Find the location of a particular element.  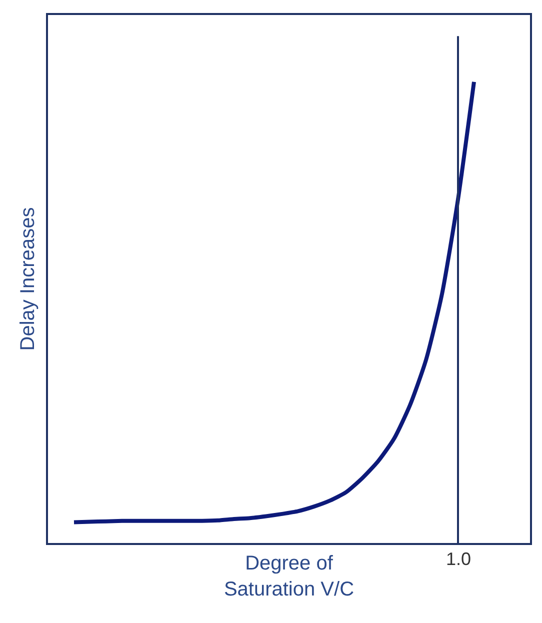

text: 1.0 is located at coordinates (459, 559).